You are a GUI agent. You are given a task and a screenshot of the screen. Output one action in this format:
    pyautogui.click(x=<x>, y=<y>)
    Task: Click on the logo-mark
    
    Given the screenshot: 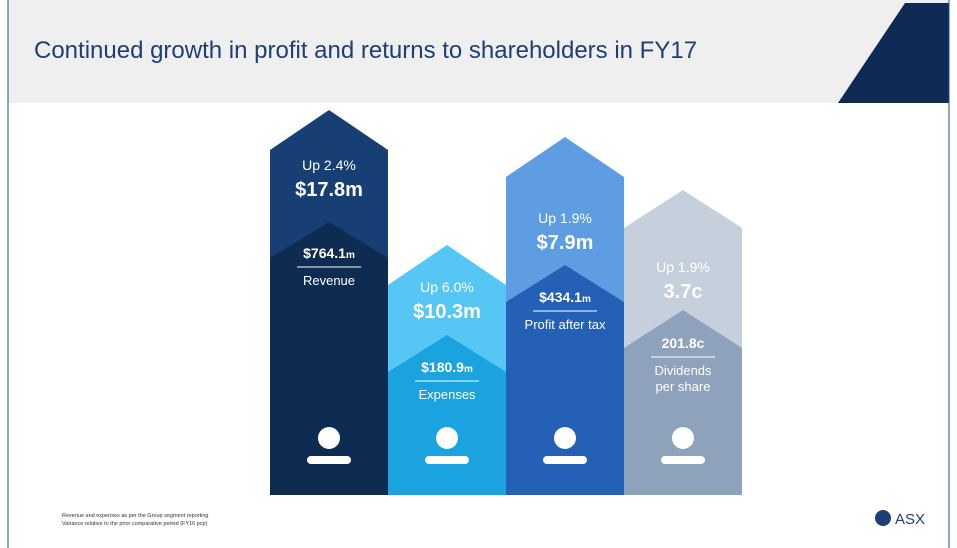 What is the action you would take?
    pyautogui.click(x=883, y=518)
    